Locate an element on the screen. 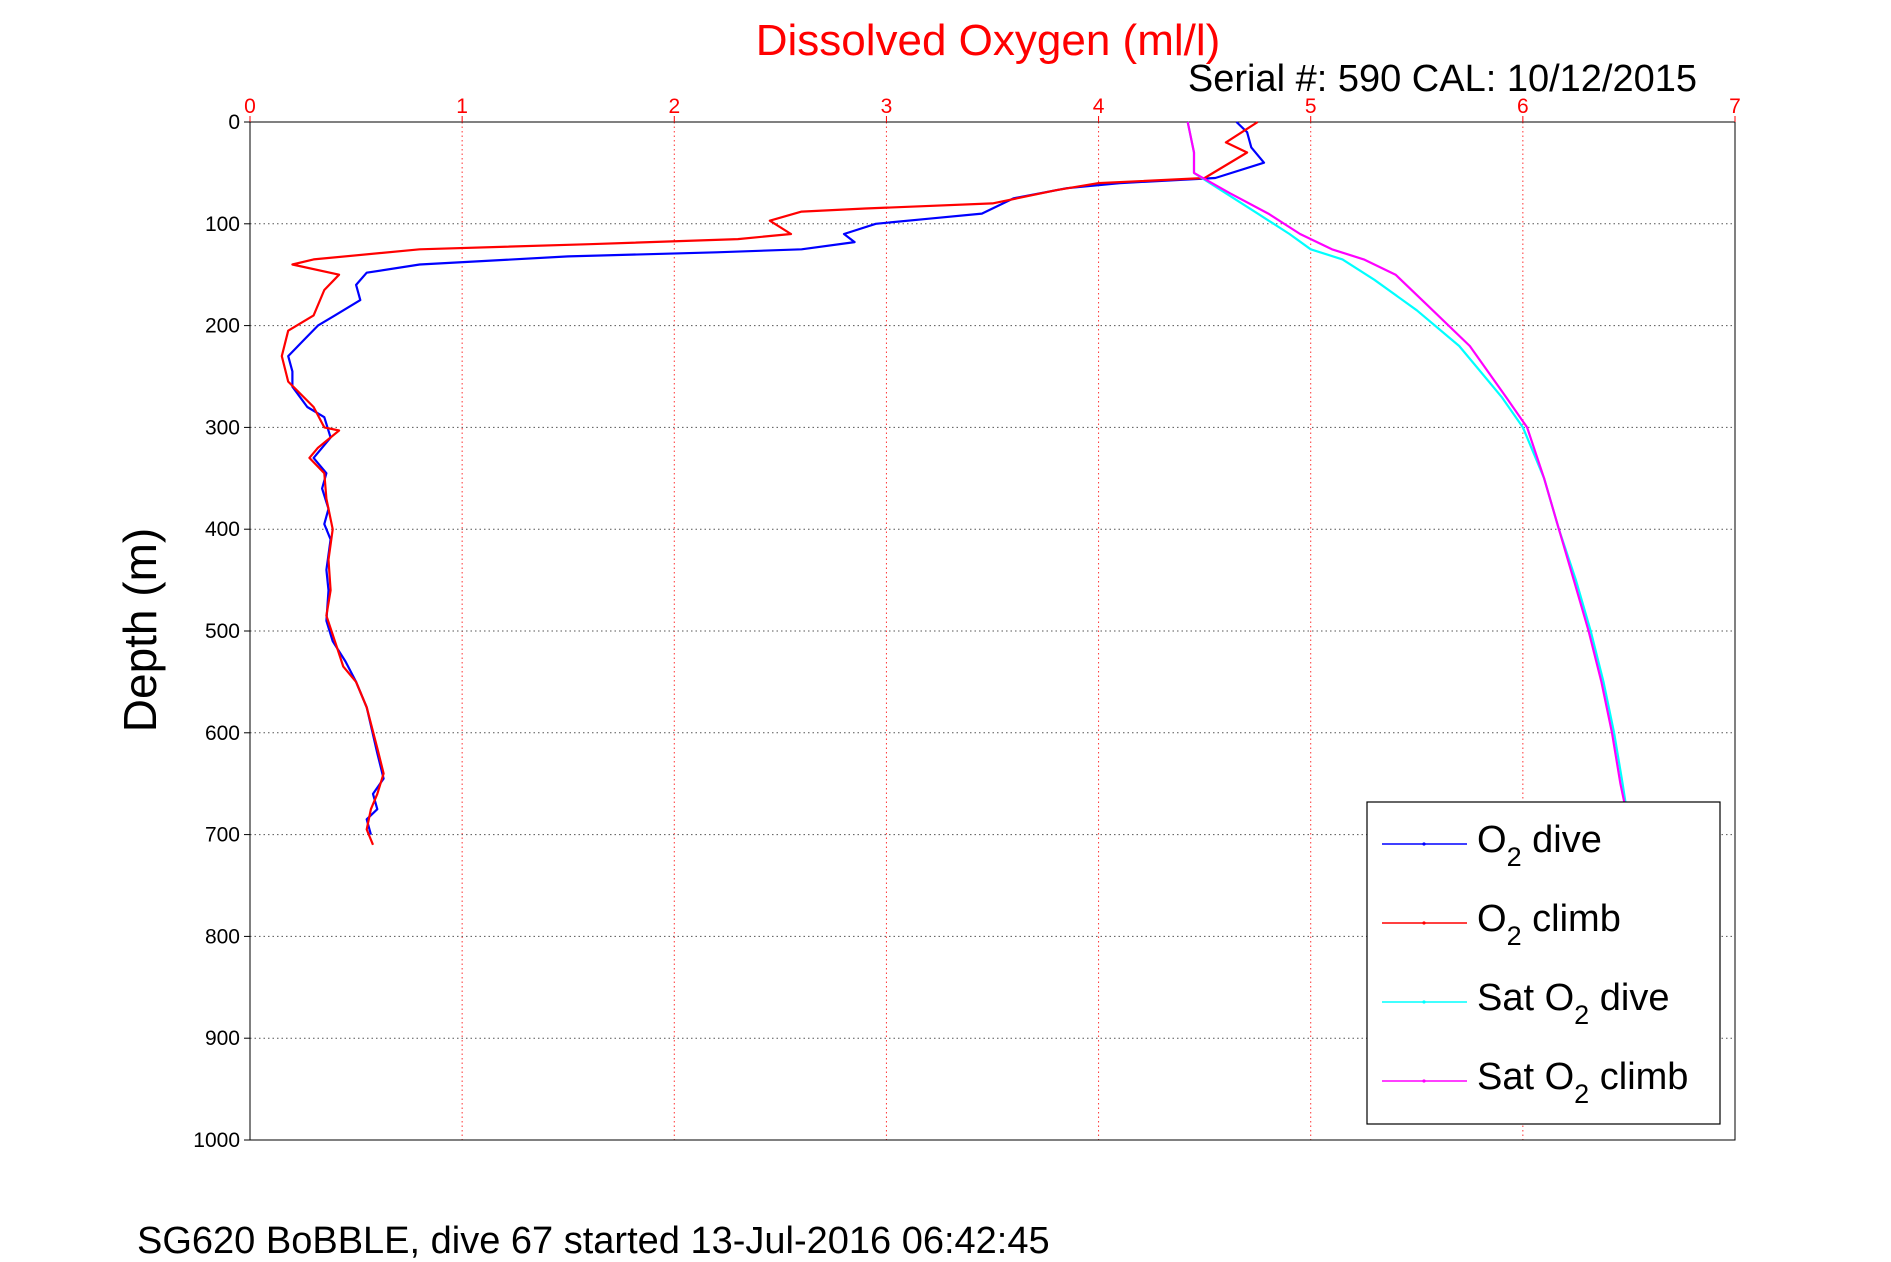 The width and height of the screenshot is (1891, 1262). y-tick-label: 700 is located at coordinates (222, 835).